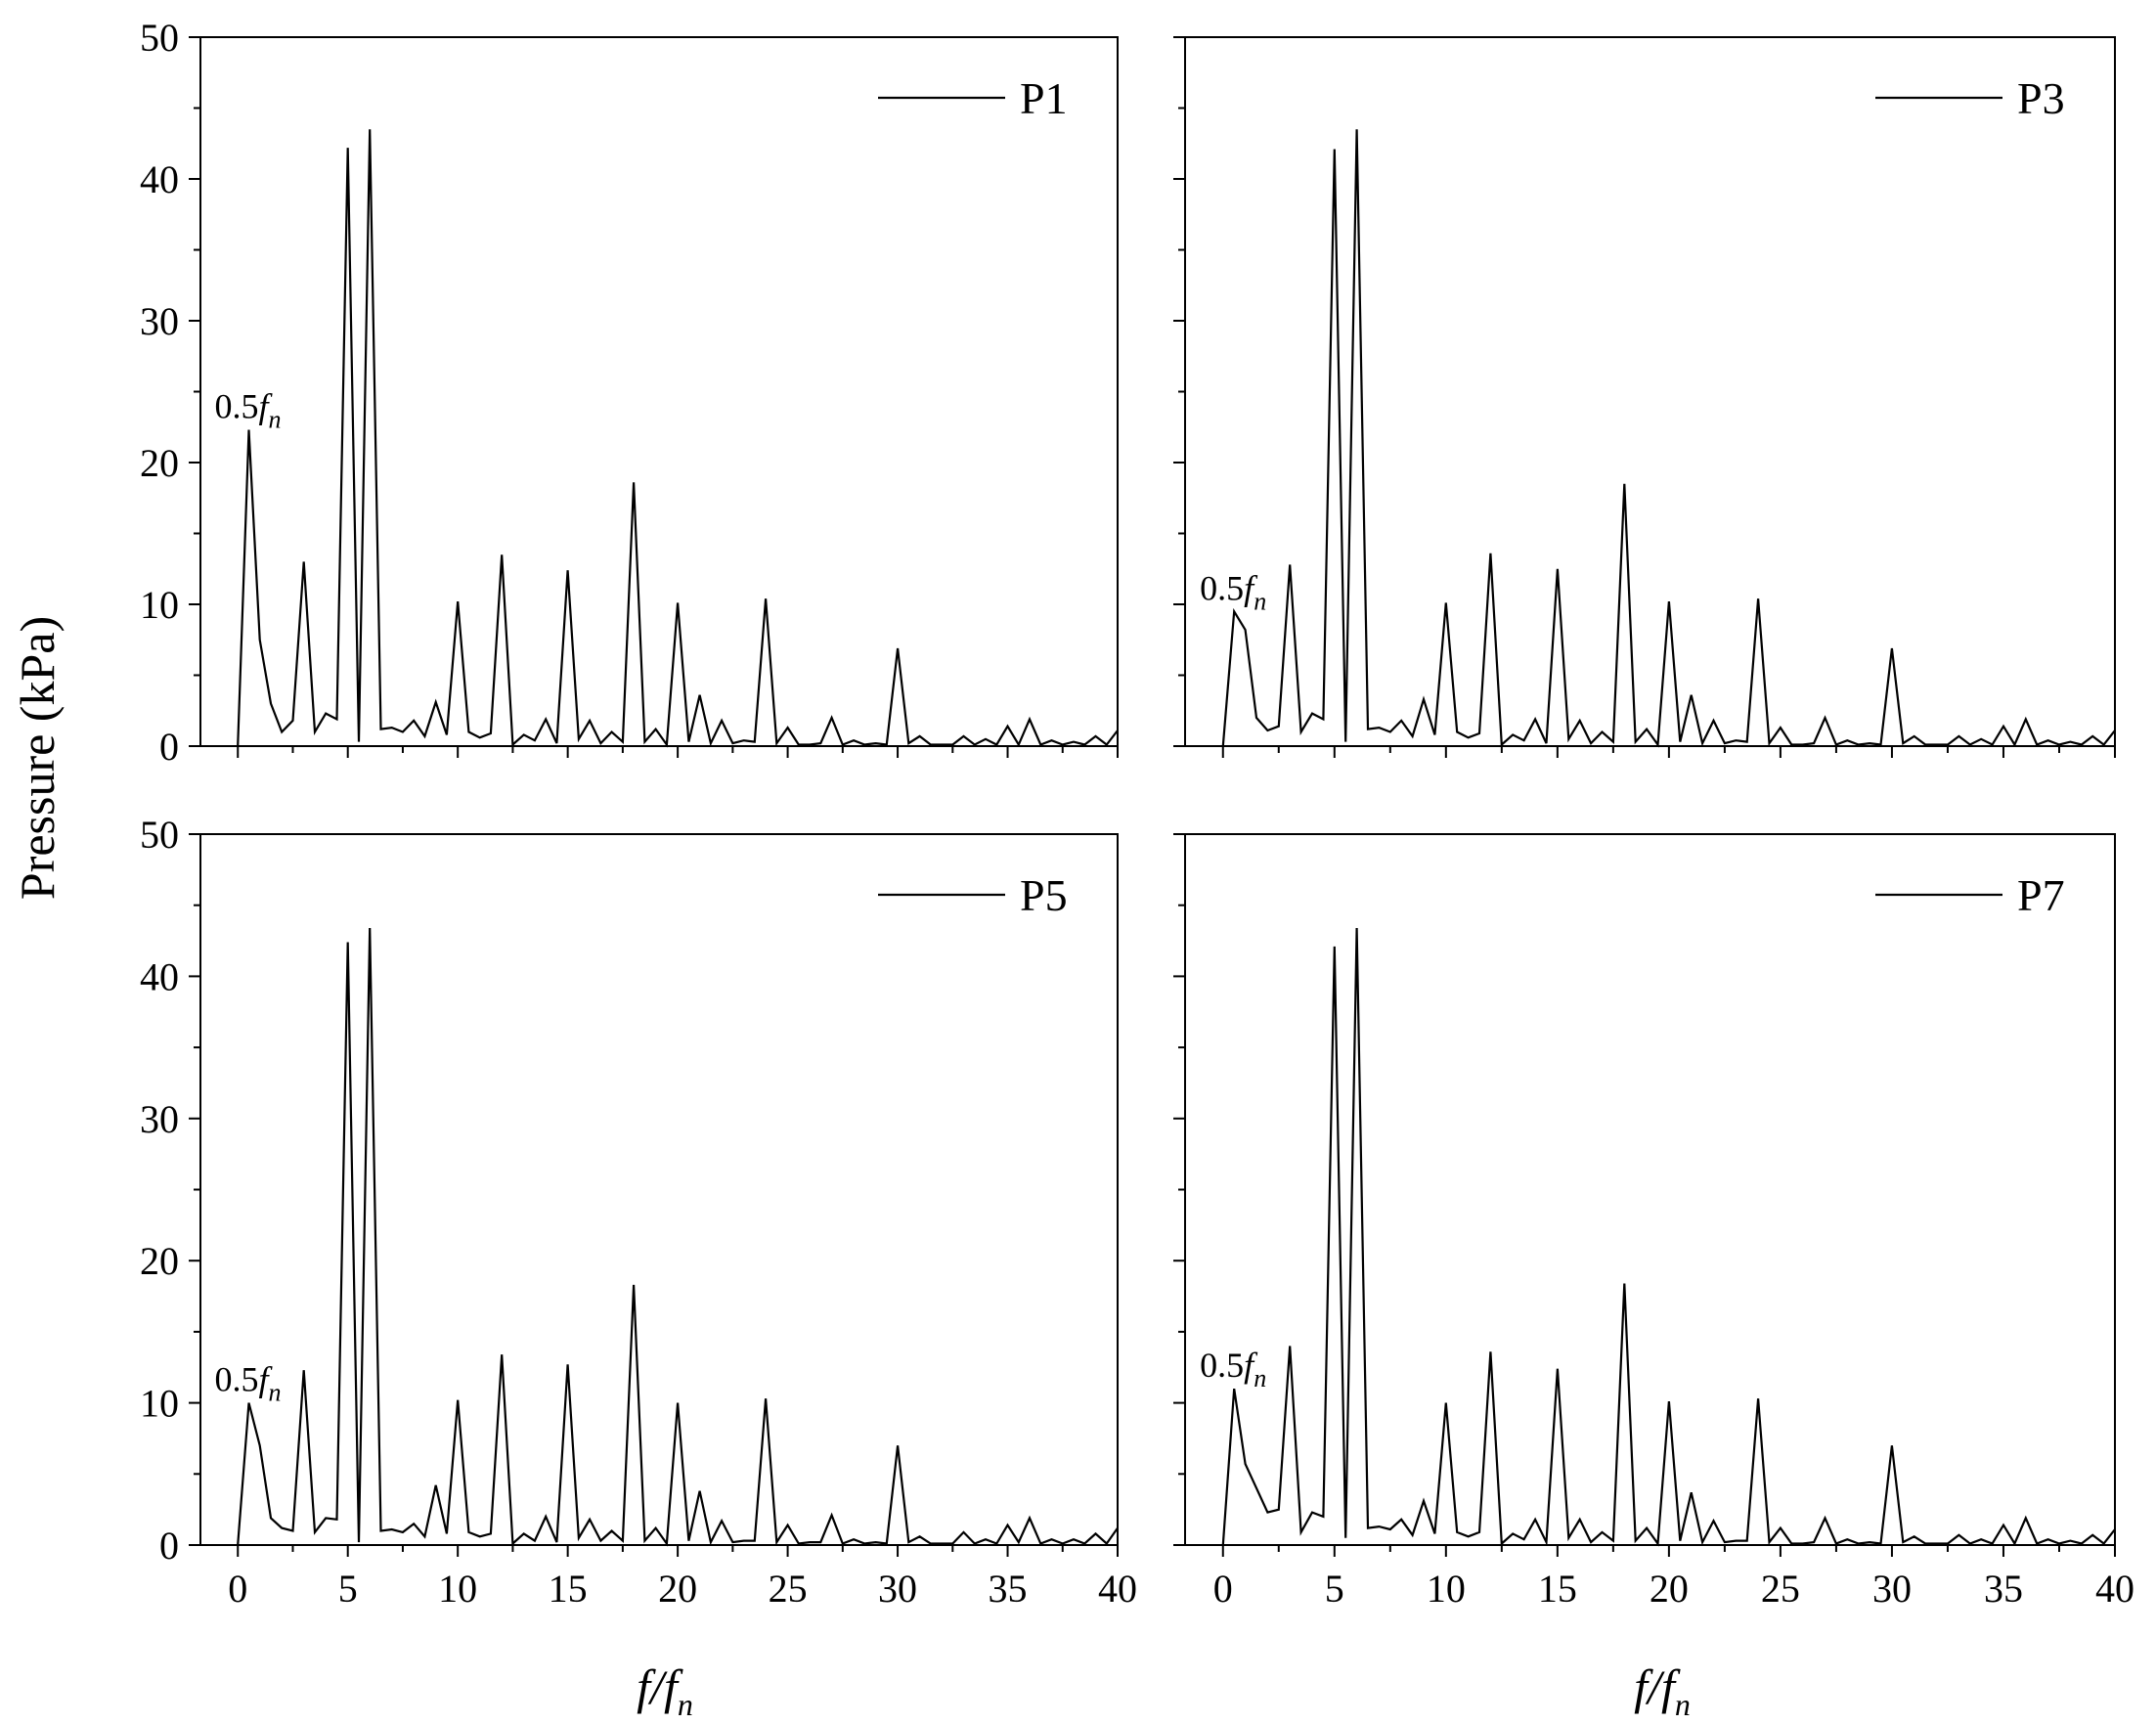  Describe the element at coordinates (685, 1705) in the screenshot. I see `x-axis-title-left-sub: n` at that location.